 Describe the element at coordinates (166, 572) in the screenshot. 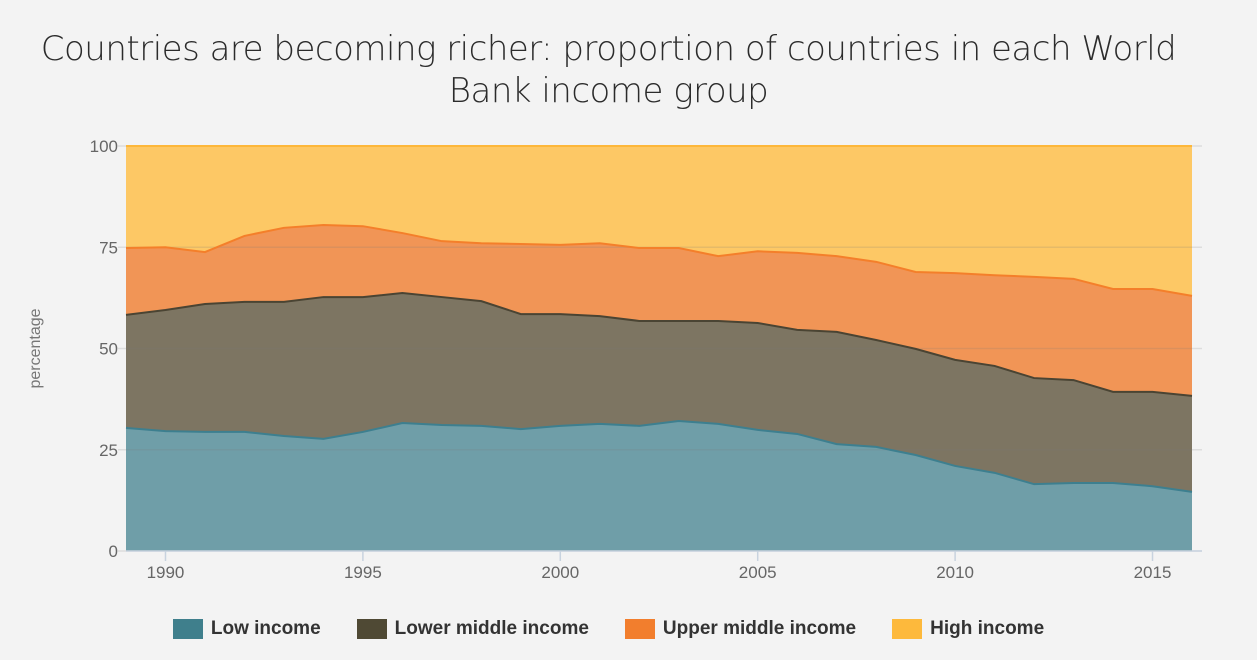

I see `x-tick-label: 1990` at that location.